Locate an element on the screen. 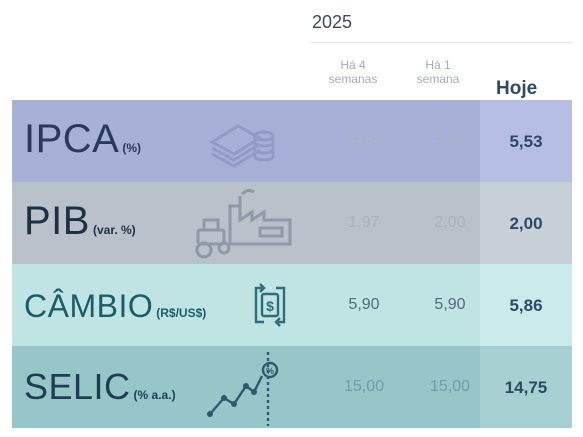 The height and width of the screenshot is (437, 583). label-pib: PIB (var. %) is located at coordinates (80, 221).